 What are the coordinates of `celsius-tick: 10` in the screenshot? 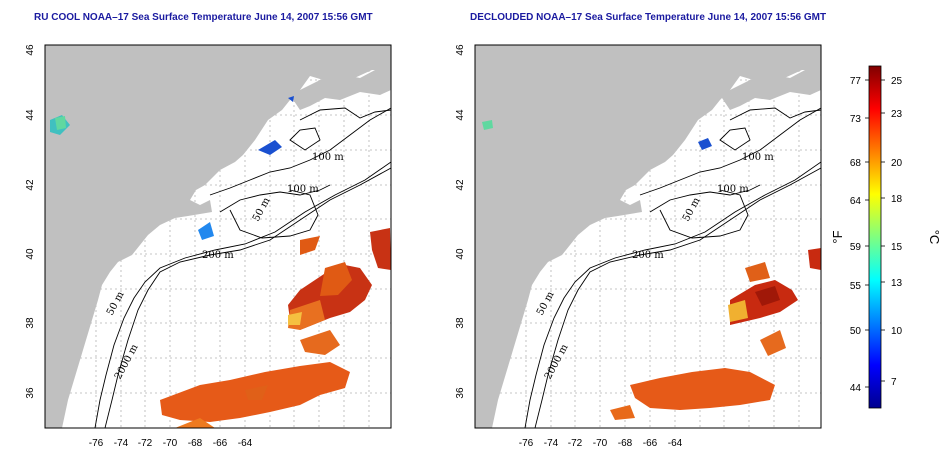 It's located at (897, 331).